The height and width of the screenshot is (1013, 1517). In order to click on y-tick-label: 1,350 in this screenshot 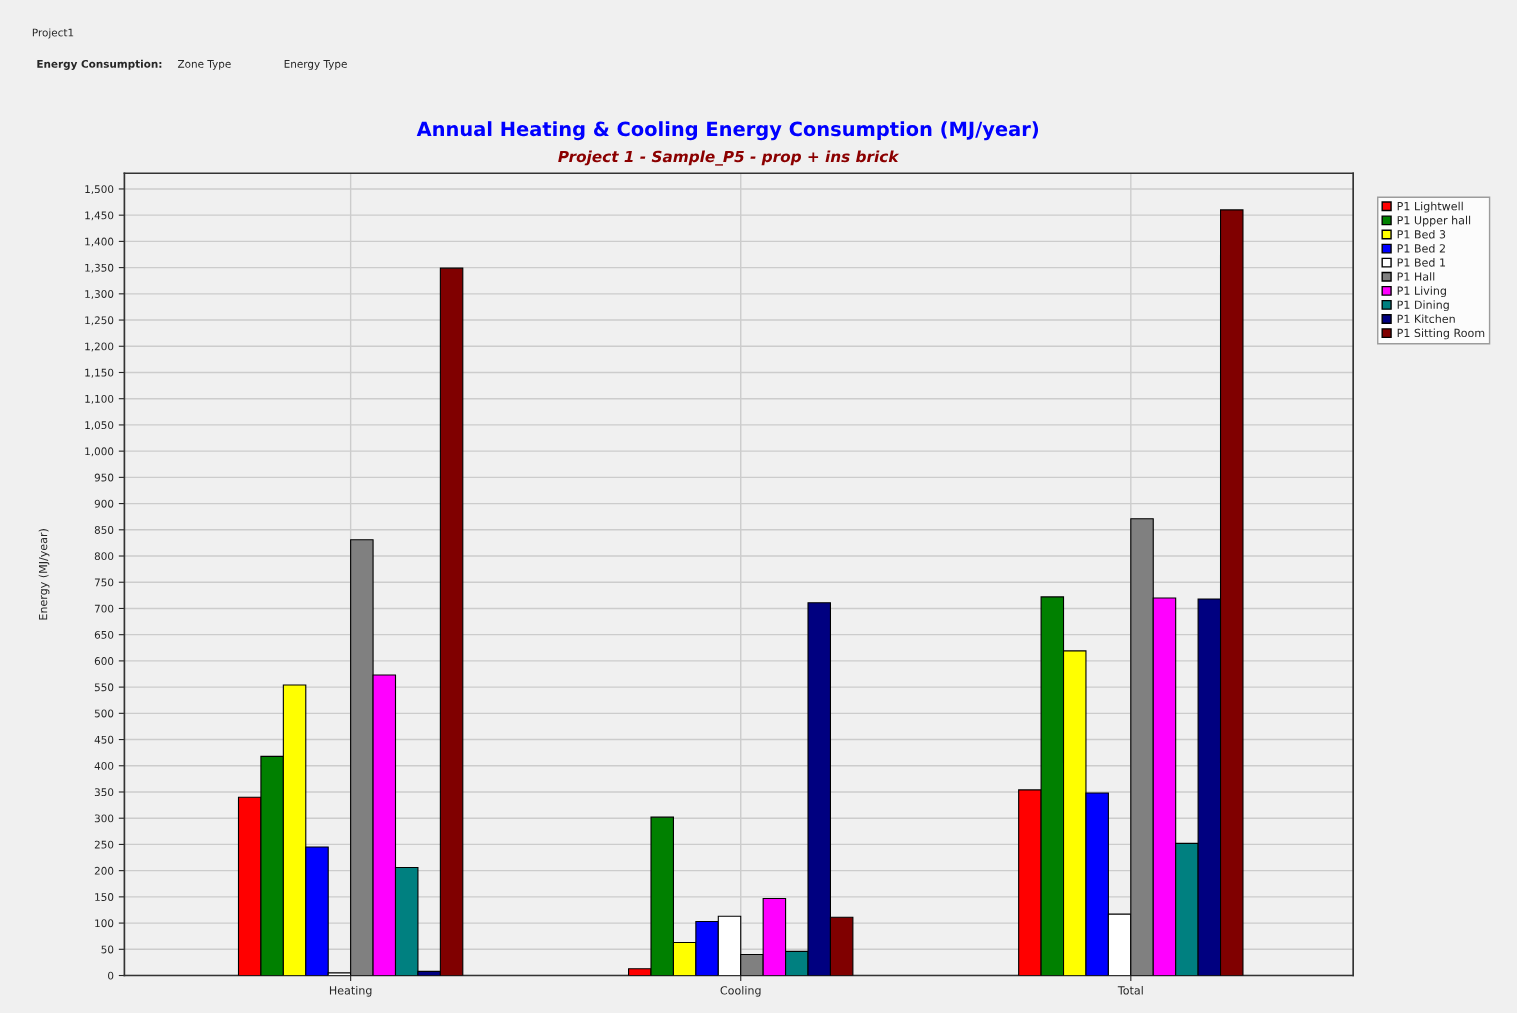, I will do `click(99, 268)`.